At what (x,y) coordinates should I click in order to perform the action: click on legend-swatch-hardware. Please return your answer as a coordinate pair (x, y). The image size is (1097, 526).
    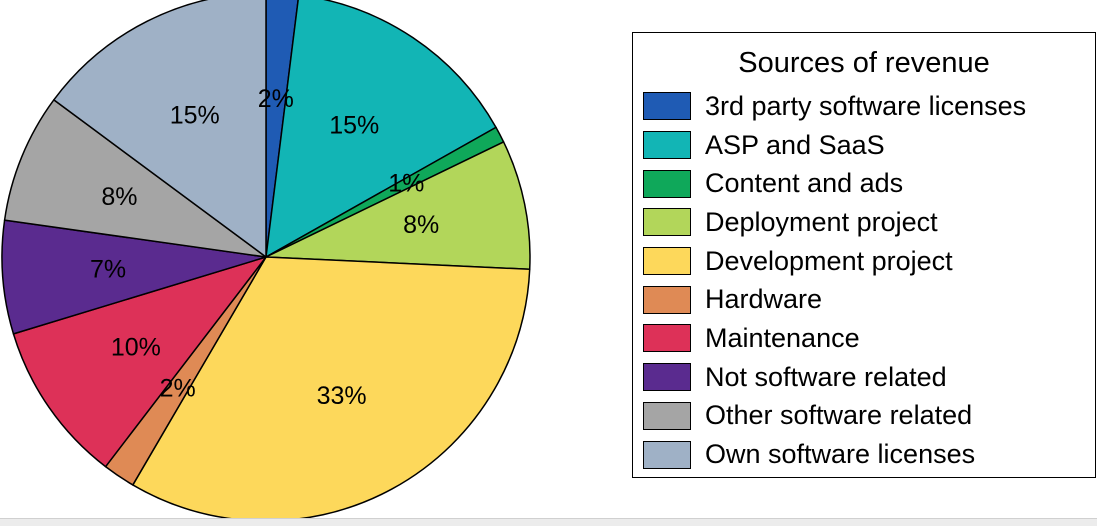
    Looking at the image, I should click on (667, 299).